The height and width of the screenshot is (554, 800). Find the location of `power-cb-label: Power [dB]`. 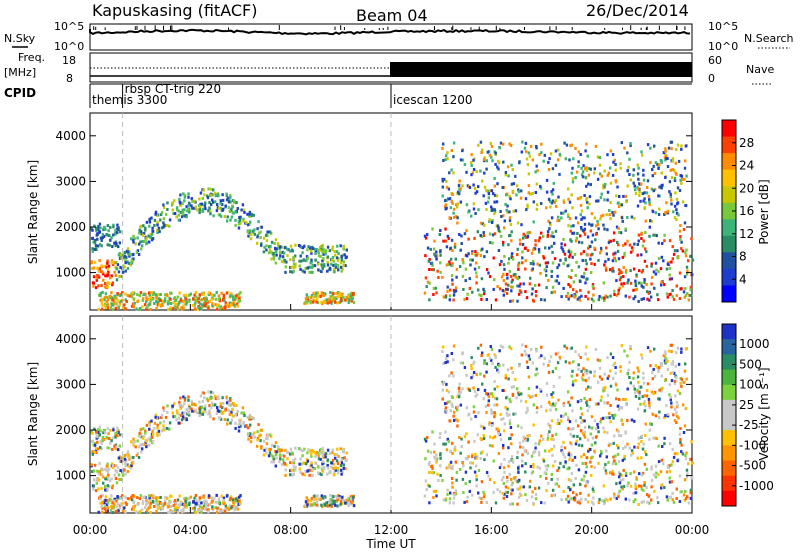

power-cb-label: Power [dB] is located at coordinates (764, 211).